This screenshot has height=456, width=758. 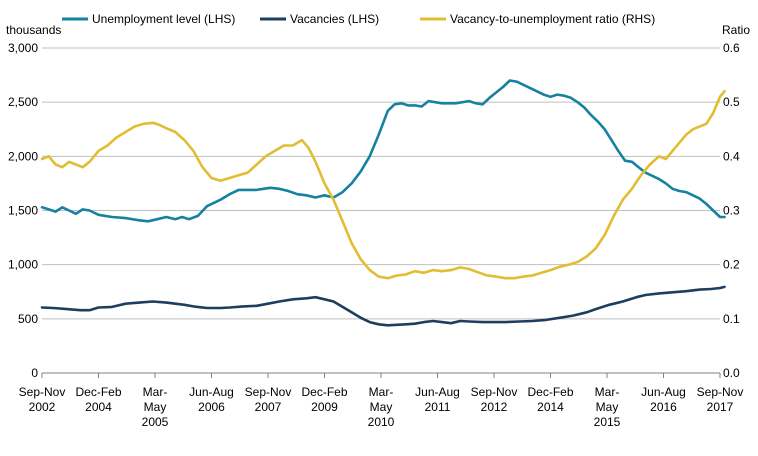 What do you see at coordinates (607, 407) in the screenshot?
I see `x-tick-label: Mar-May 2015` at bounding box center [607, 407].